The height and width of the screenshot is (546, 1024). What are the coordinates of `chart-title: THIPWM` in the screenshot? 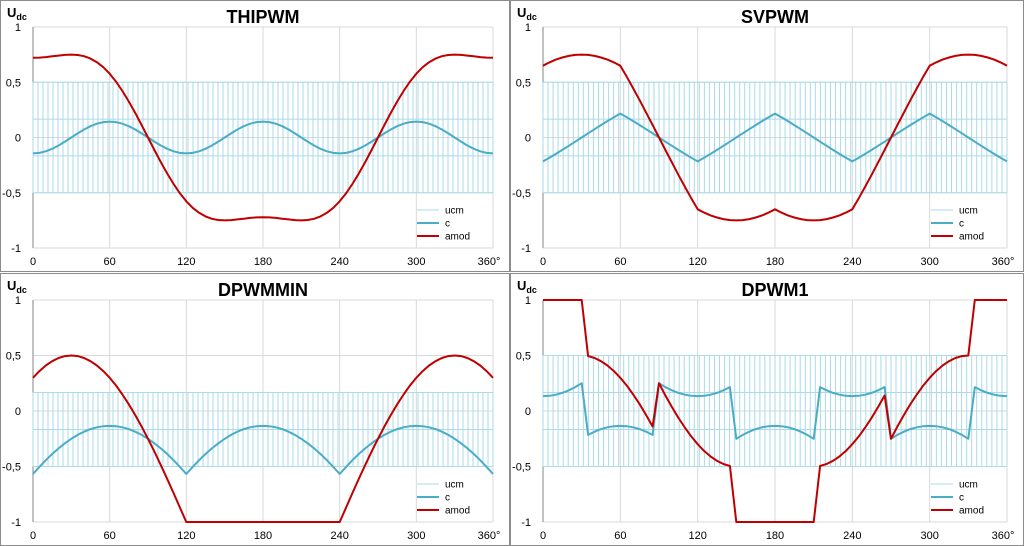 It's located at (263, 17).